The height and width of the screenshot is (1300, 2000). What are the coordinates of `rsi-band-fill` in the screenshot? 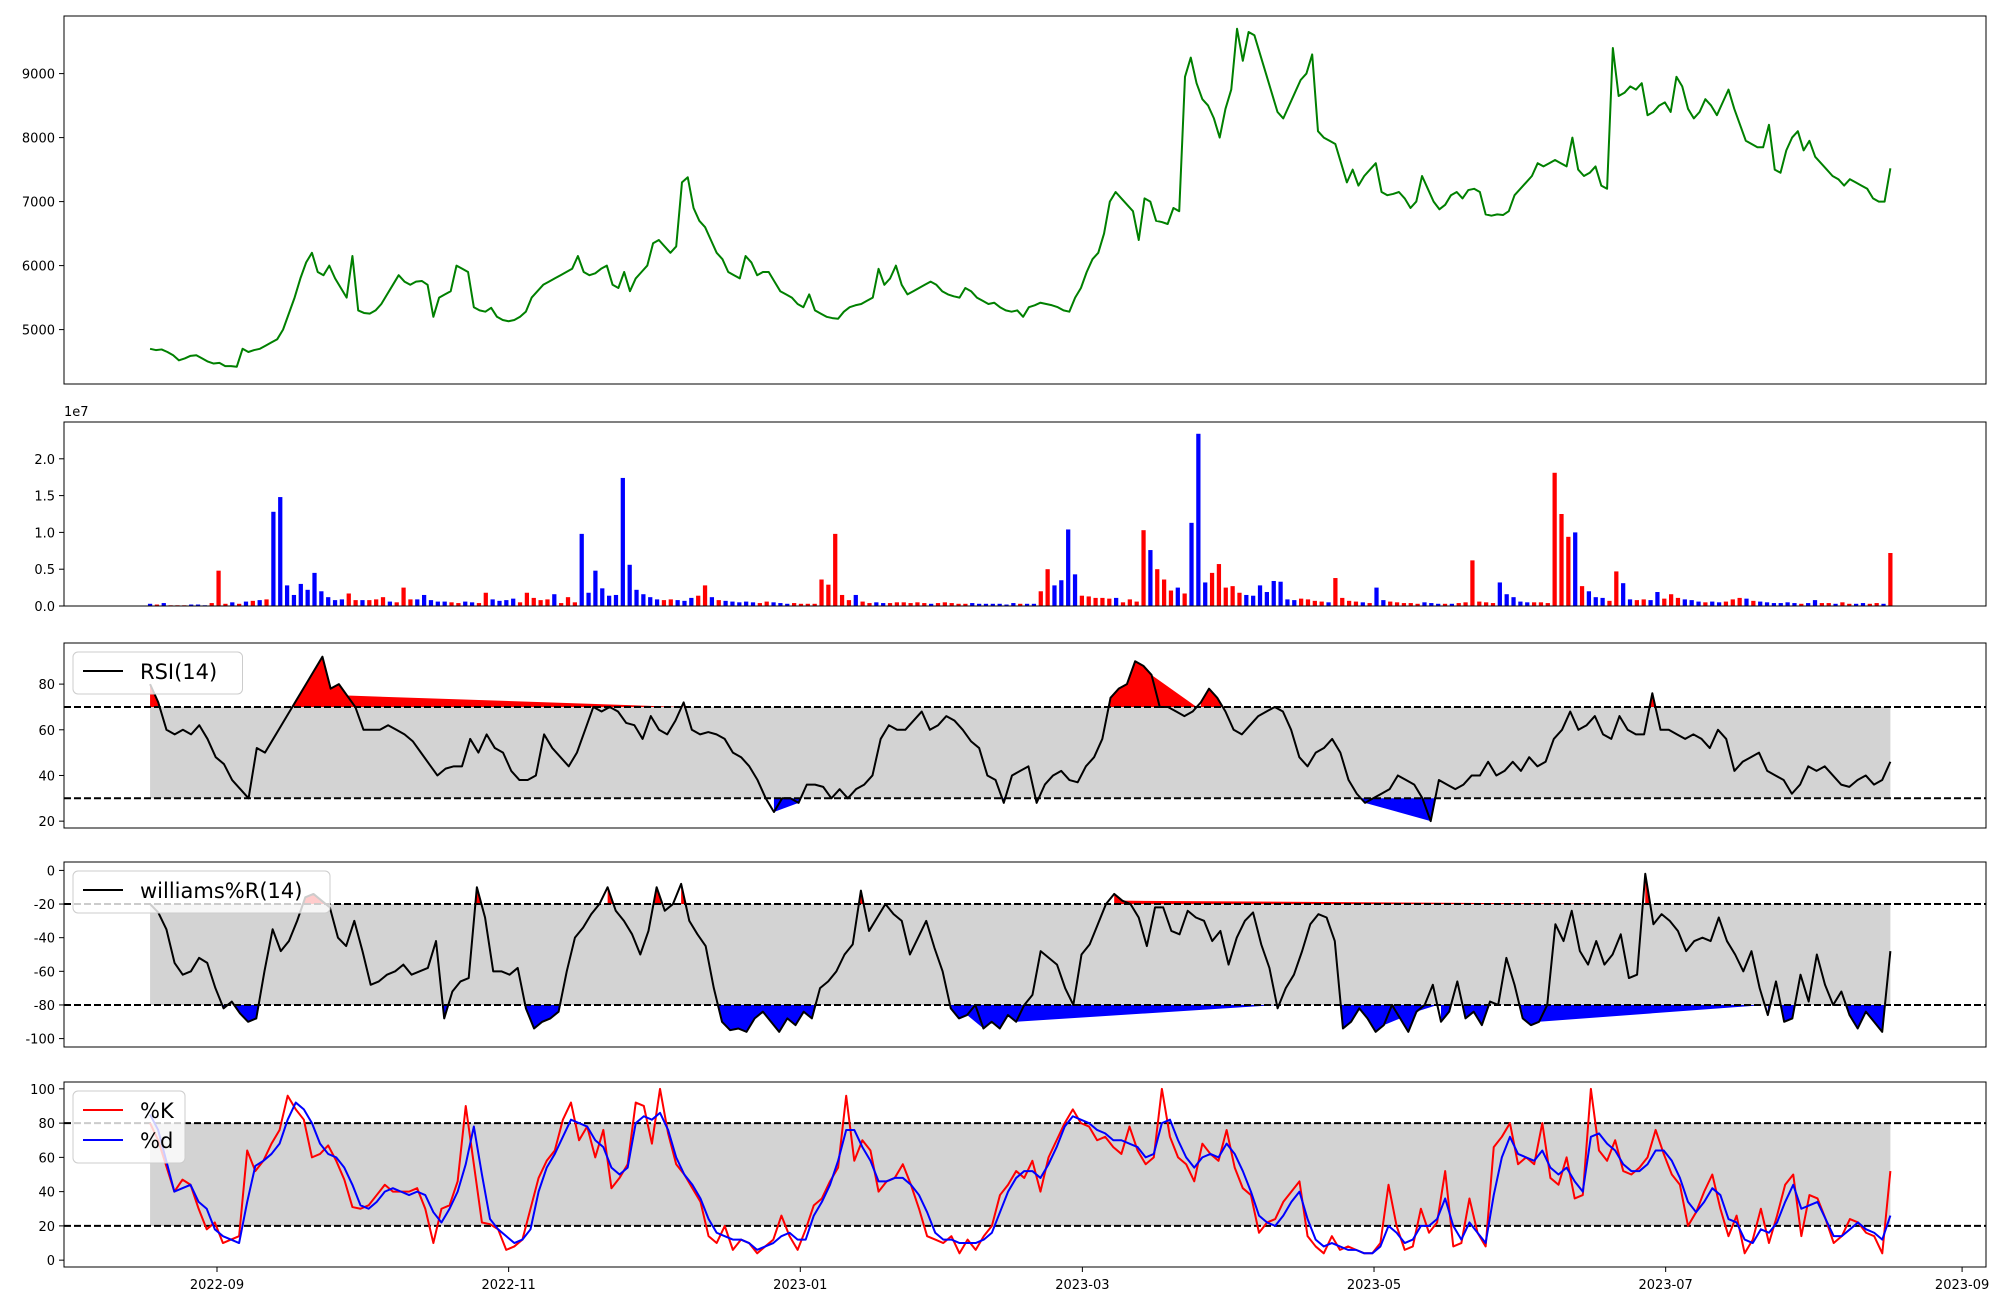 It's located at (1020, 752).